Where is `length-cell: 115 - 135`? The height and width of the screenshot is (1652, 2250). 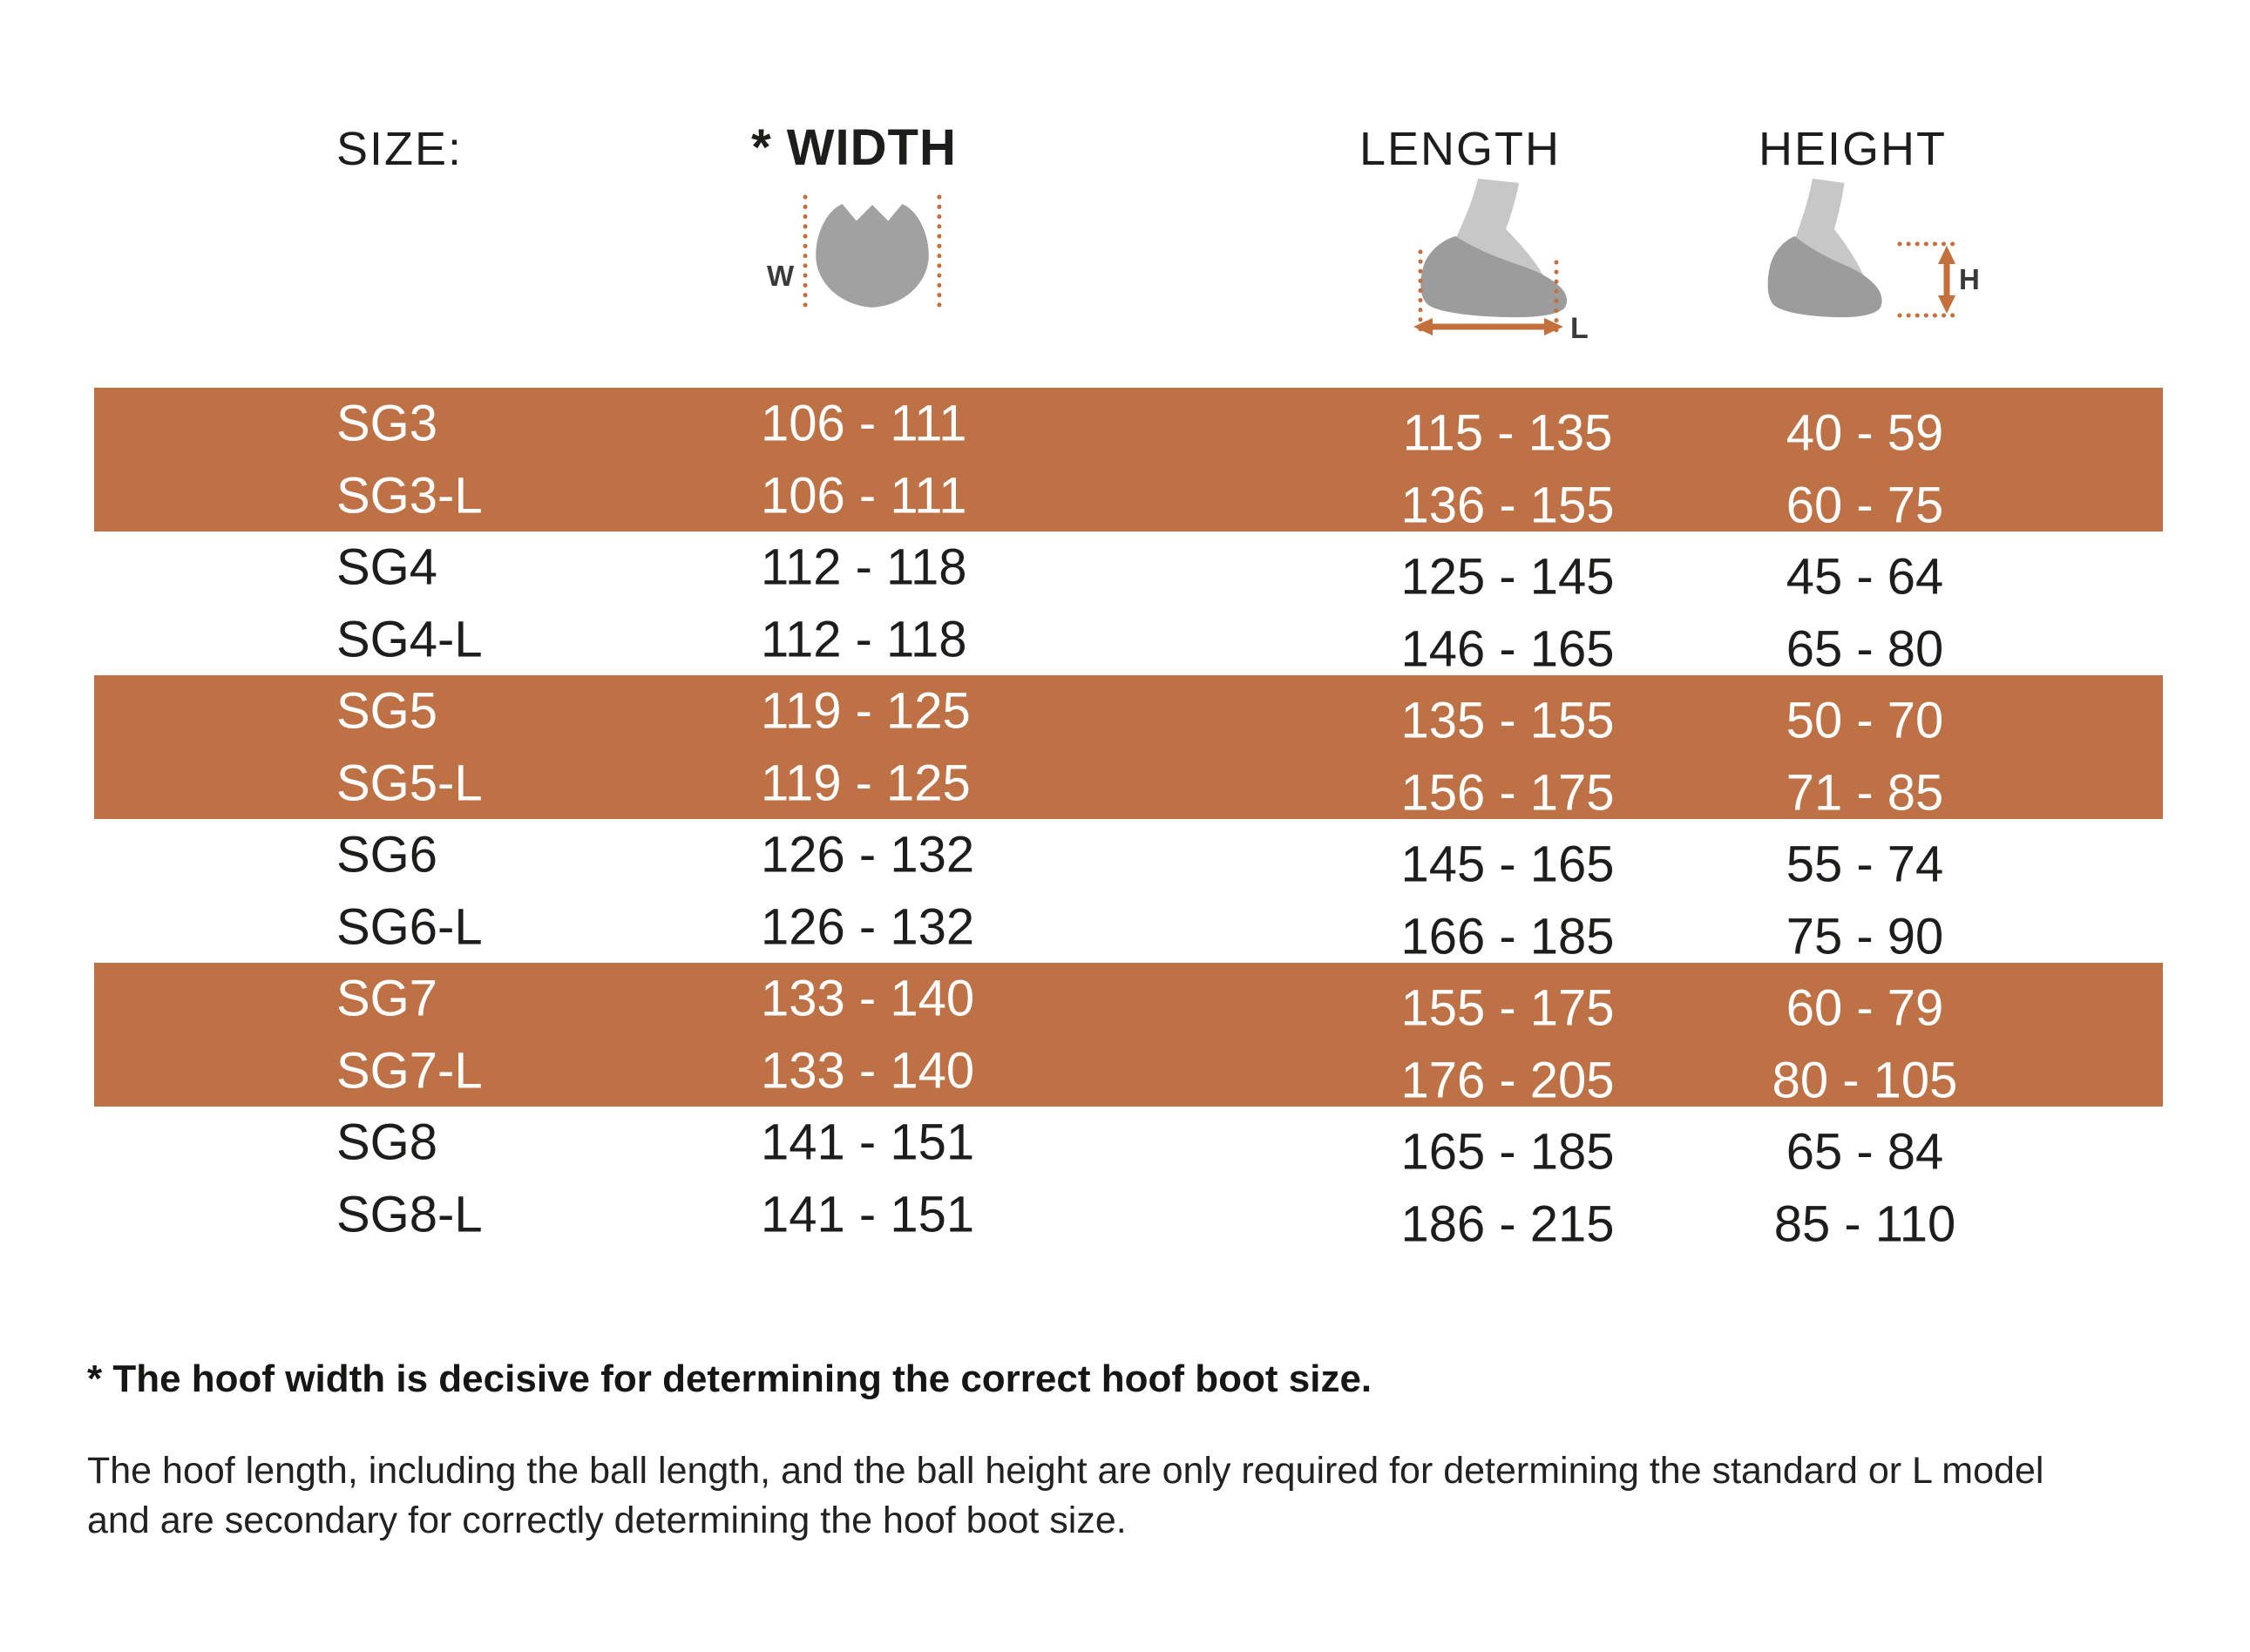
length-cell: 115 - 135 is located at coordinates (1507, 433).